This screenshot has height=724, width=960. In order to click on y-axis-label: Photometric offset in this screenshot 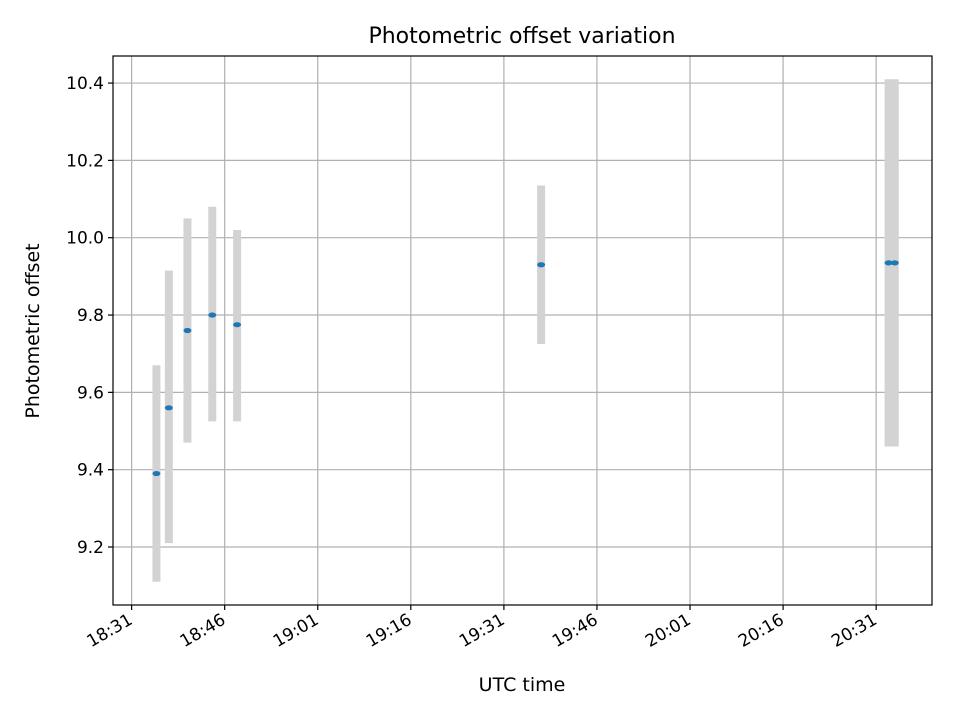, I will do `click(33, 330)`.